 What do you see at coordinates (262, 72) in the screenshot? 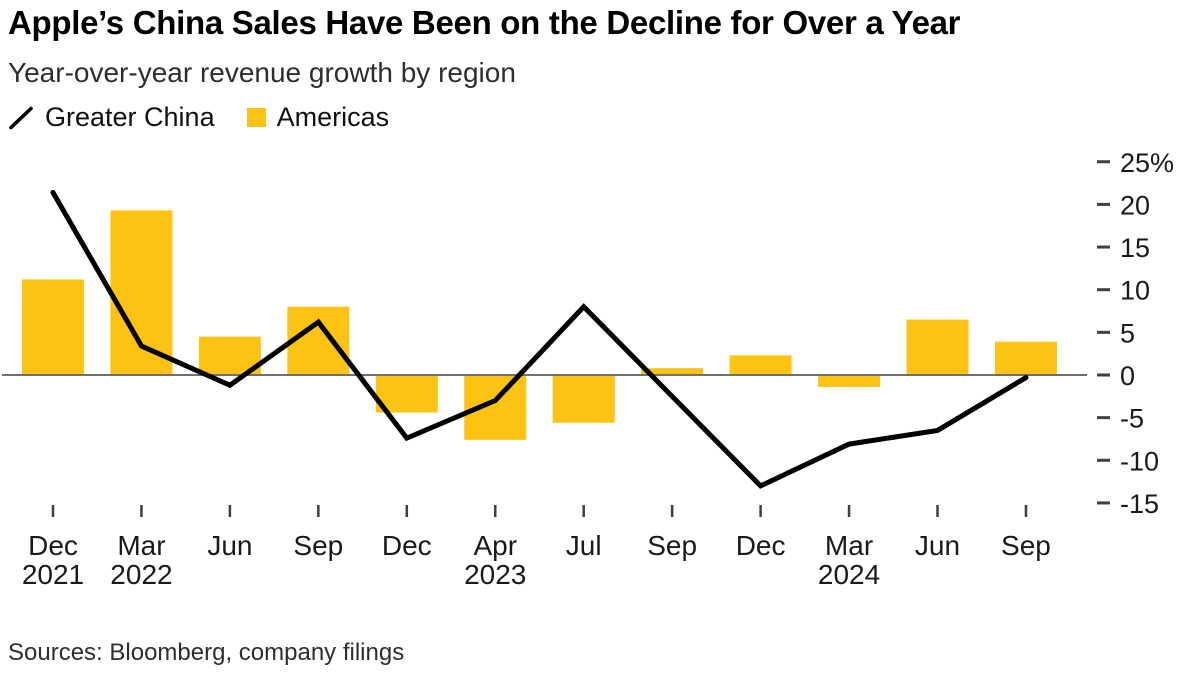
I see `chart-subtitle: Year-over-year revenue growth by region` at bounding box center [262, 72].